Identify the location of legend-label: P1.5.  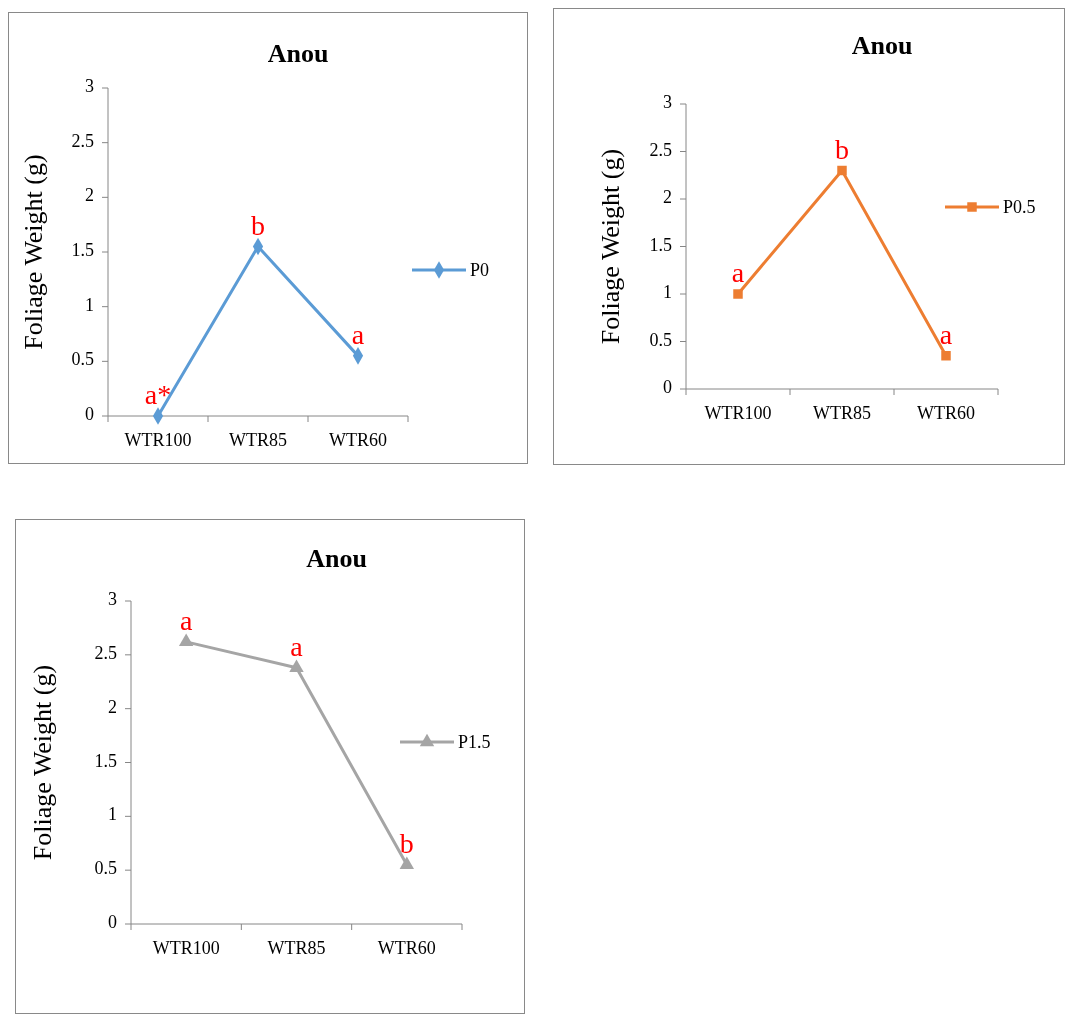
(474, 742).